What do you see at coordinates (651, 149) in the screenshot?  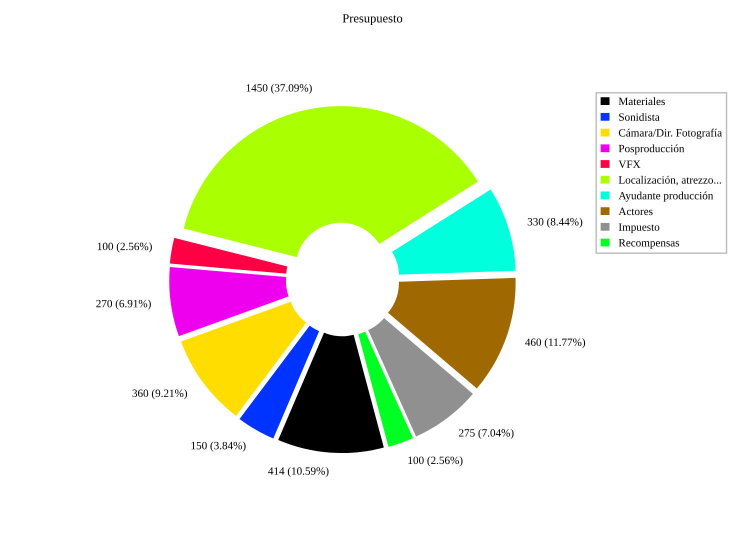 I see `legend-label: Posproducción` at bounding box center [651, 149].